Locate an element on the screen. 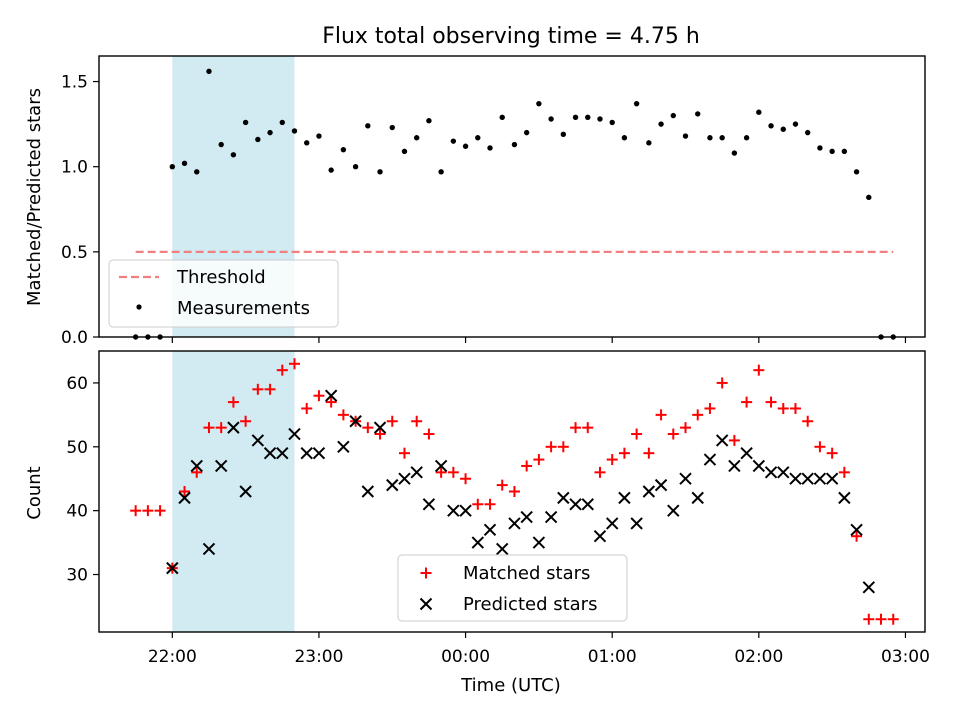 The image size is (960, 720). chart-title: Flux total observing time = 4.75 h is located at coordinates (511, 36).